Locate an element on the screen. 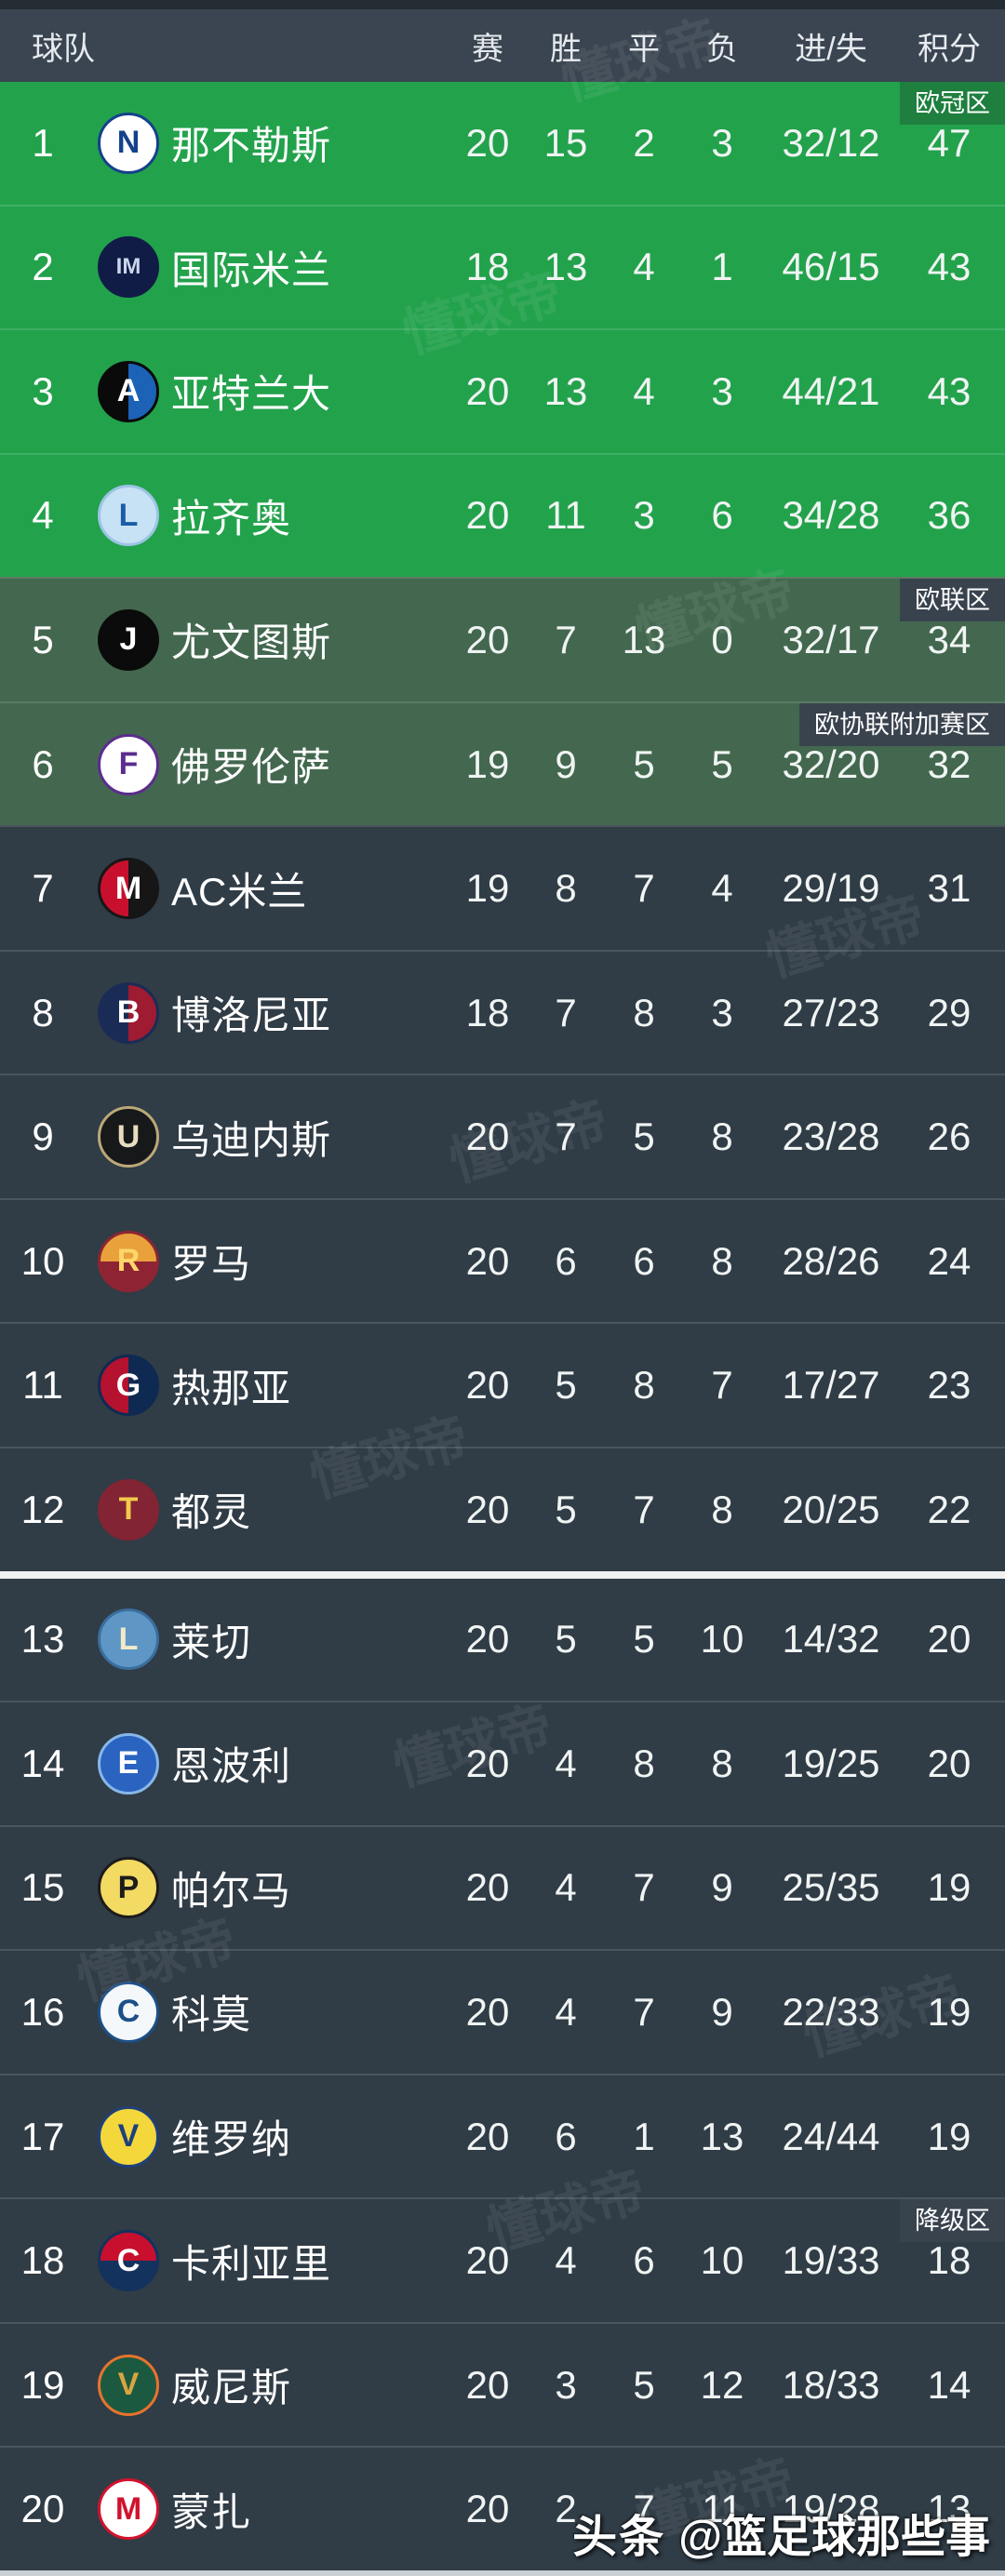 This screenshot has height=2576, width=1005. team-logo-icon: B is located at coordinates (128, 1012).